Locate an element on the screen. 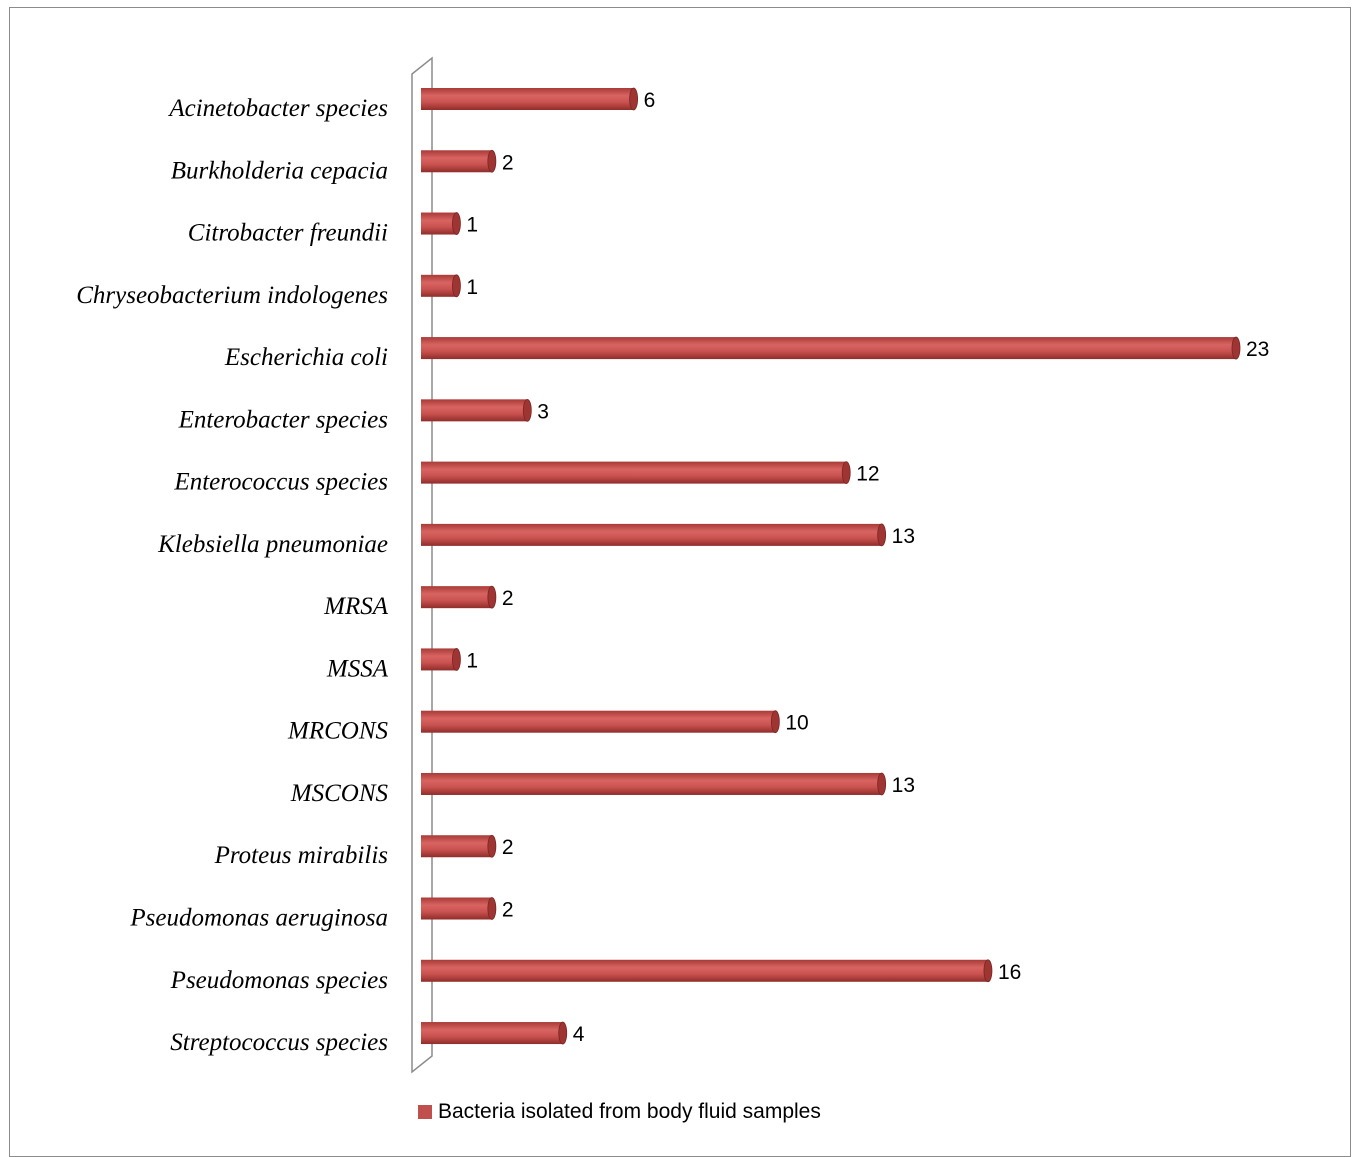 The height and width of the screenshot is (1157, 1356). category-label: MSCONS is located at coordinates (339, 793).